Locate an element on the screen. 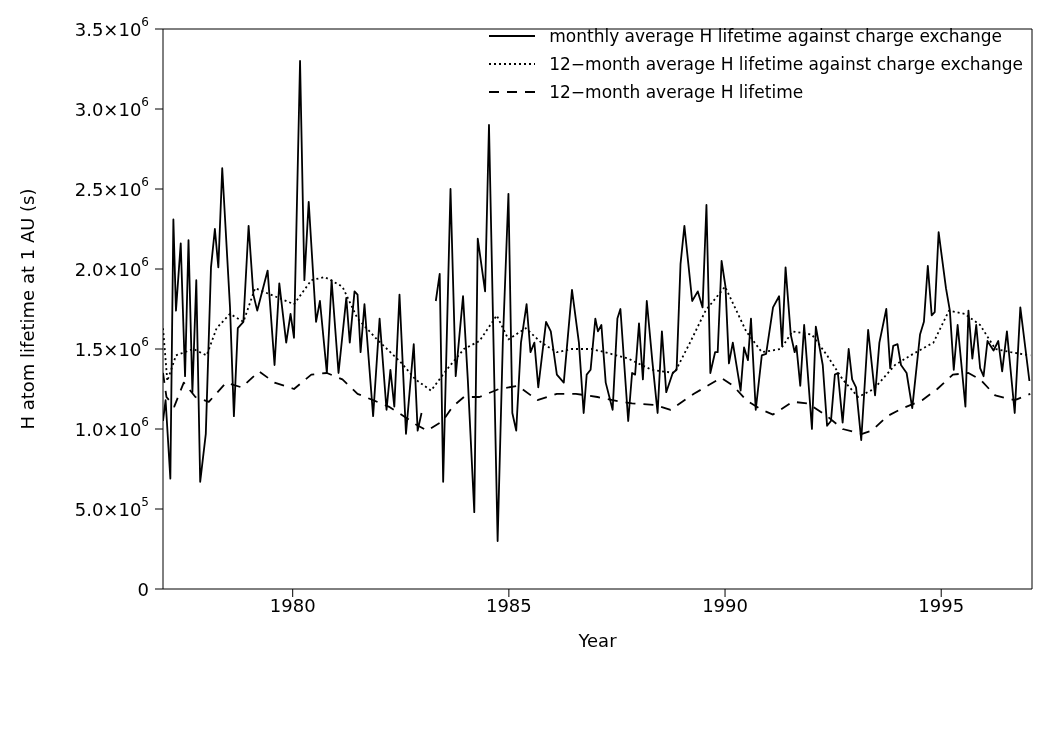  y-tick-label: 3.5×10$^{6}$ is located at coordinates (111, 27).